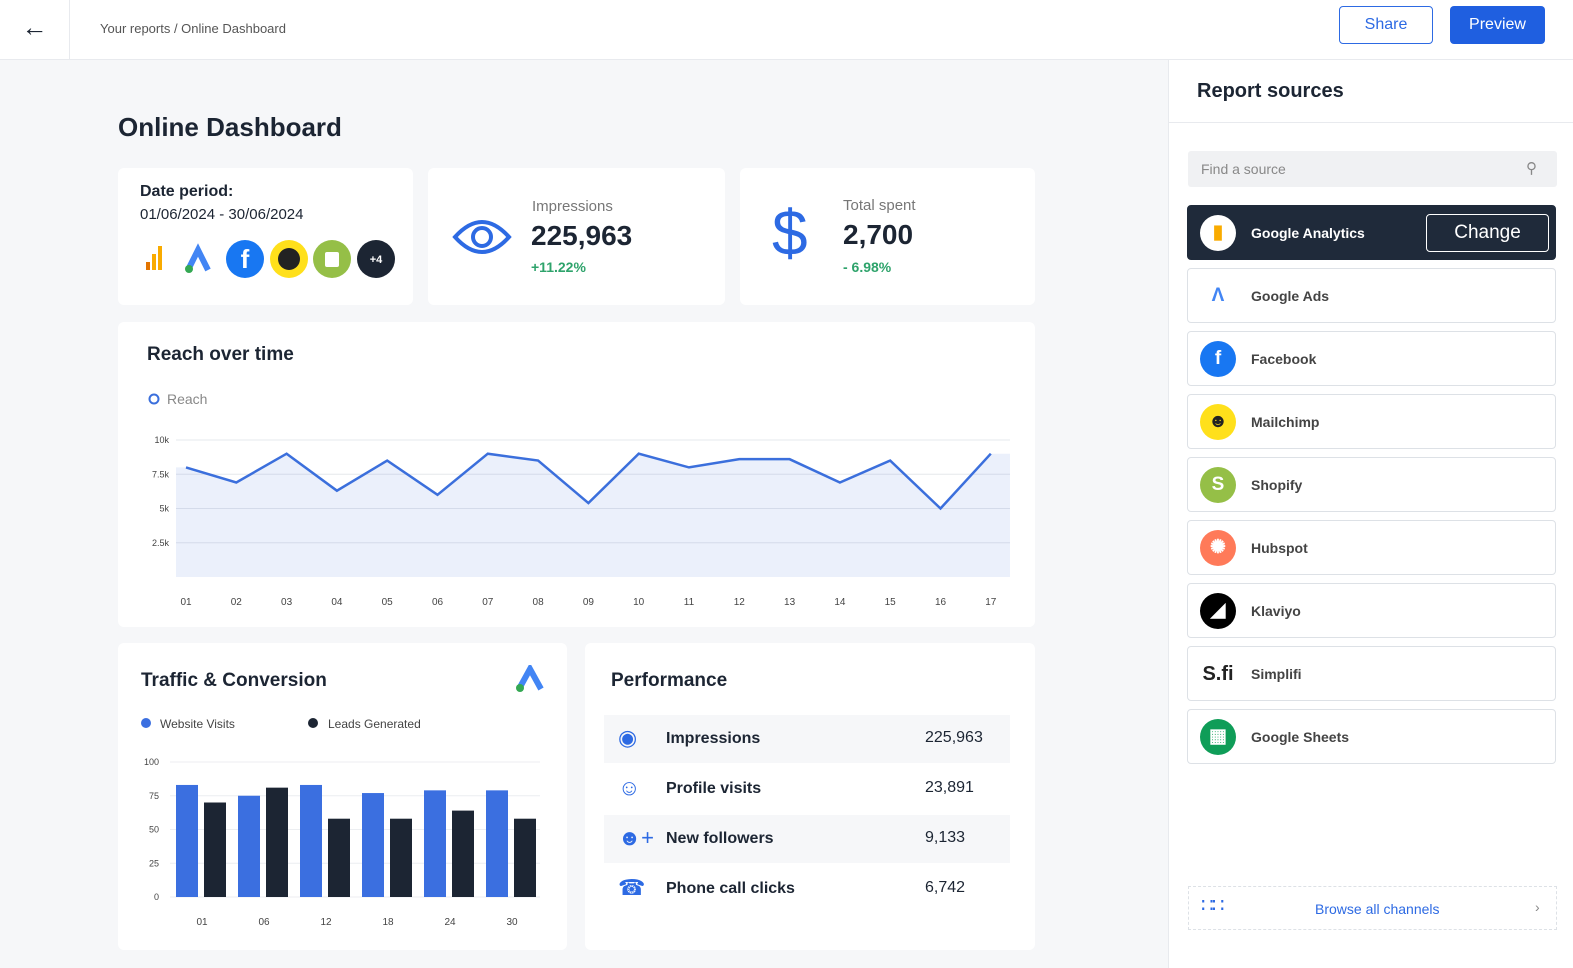 This screenshot has height=968, width=1573. Describe the element at coordinates (1218, 422) in the screenshot. I see `source-icon: ☻` at that location.